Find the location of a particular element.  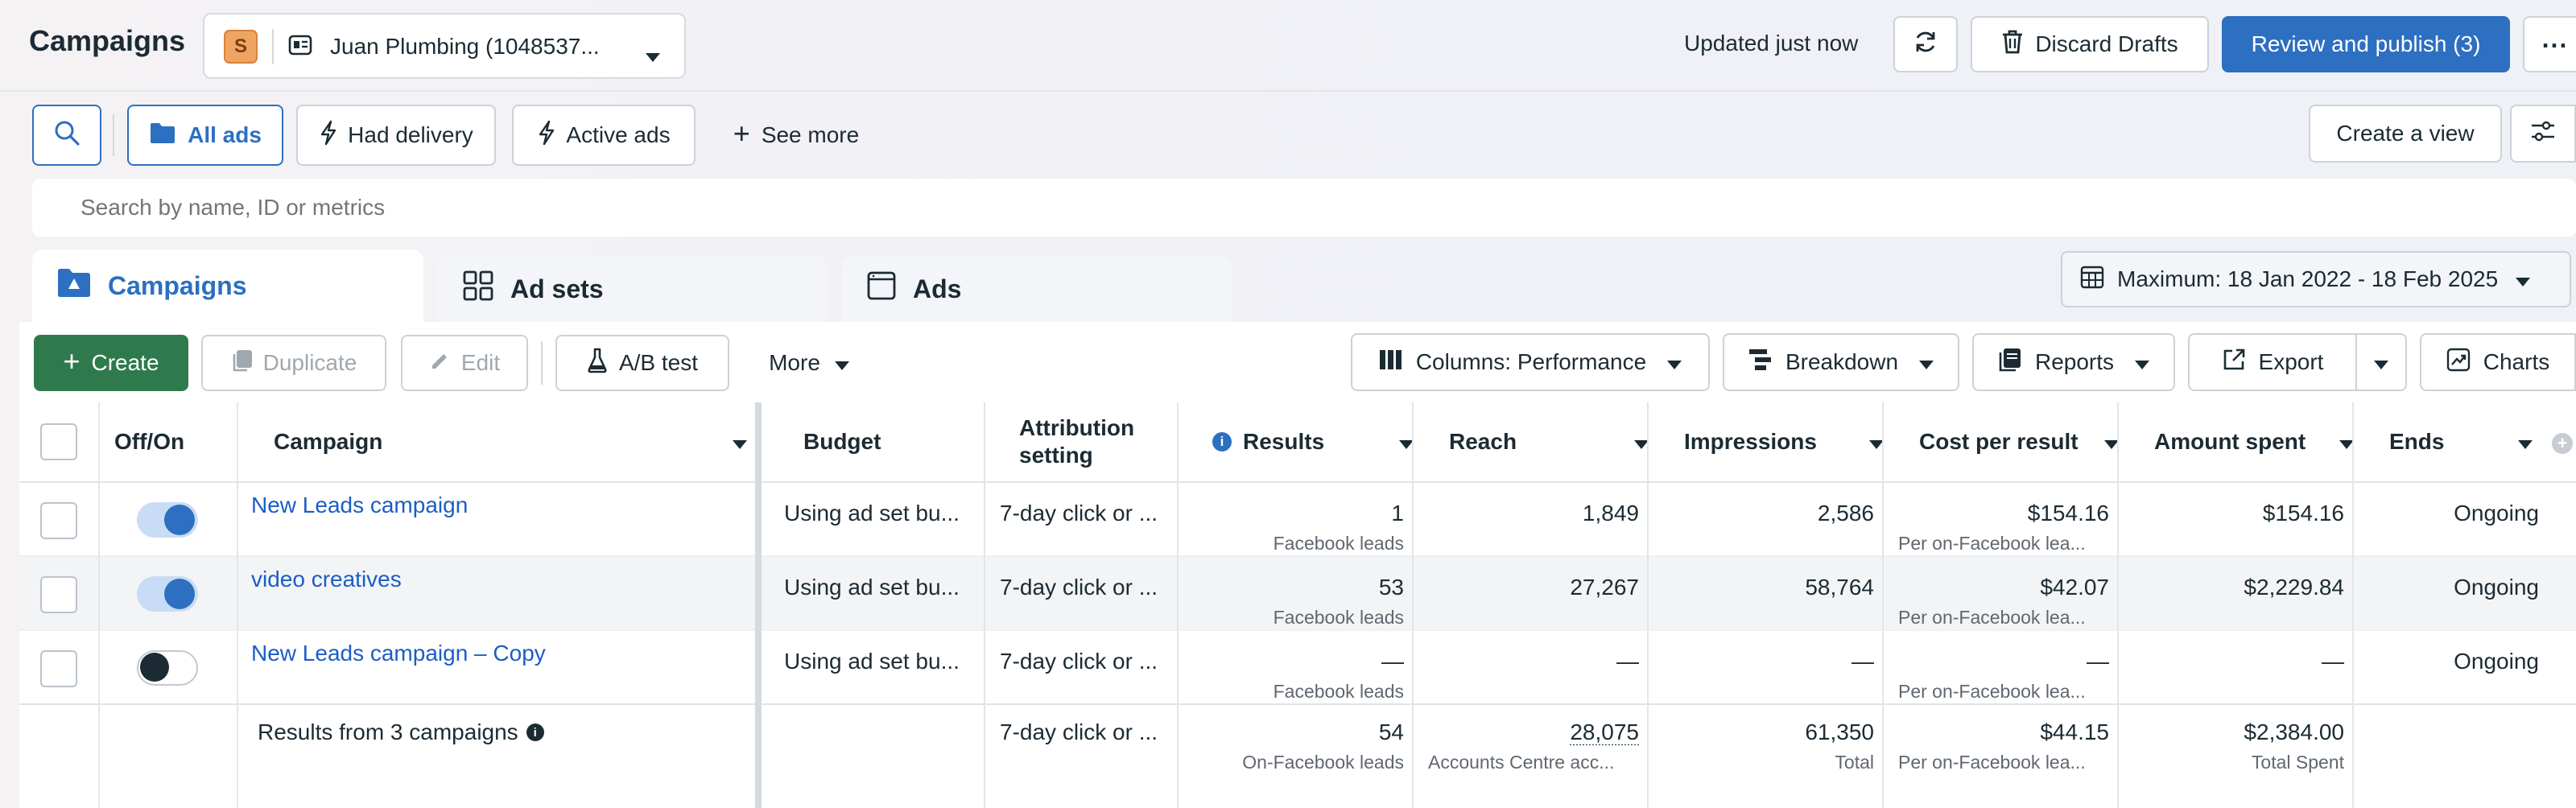

col-cost-per-result: Cost per result is located at coordinates (2018, 441).